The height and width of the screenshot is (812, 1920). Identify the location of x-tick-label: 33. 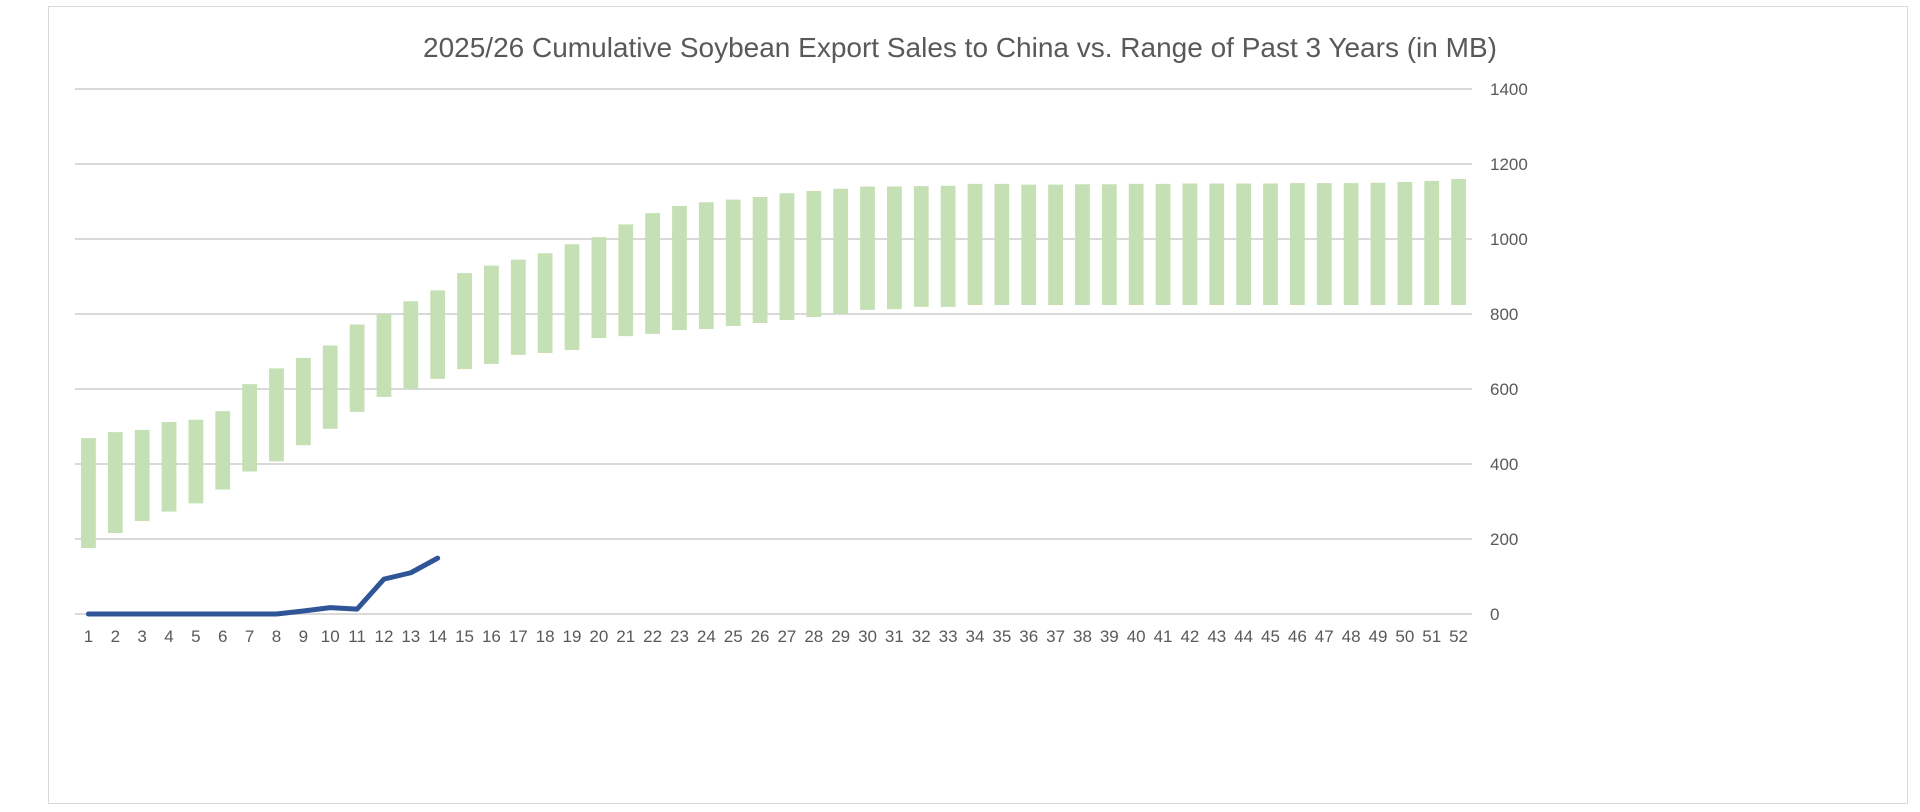
(948, 636).